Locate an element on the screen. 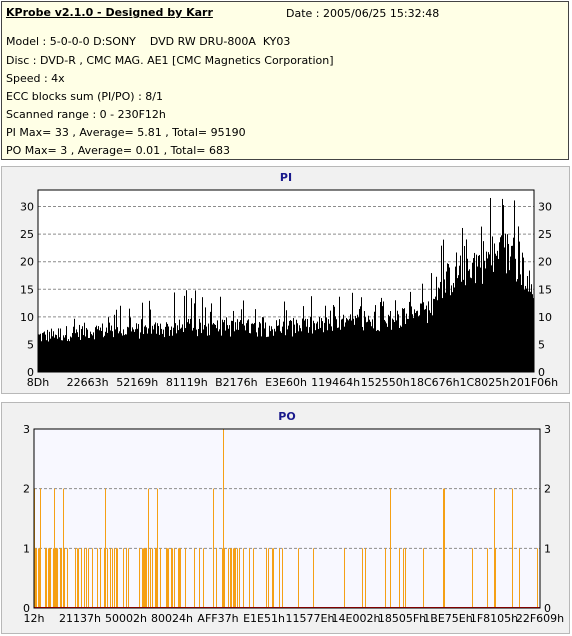 This screenshot has width=572, height=636. scan-date: Date : 2005/06/25 15:32:48 is located at coordinates (363, 13).